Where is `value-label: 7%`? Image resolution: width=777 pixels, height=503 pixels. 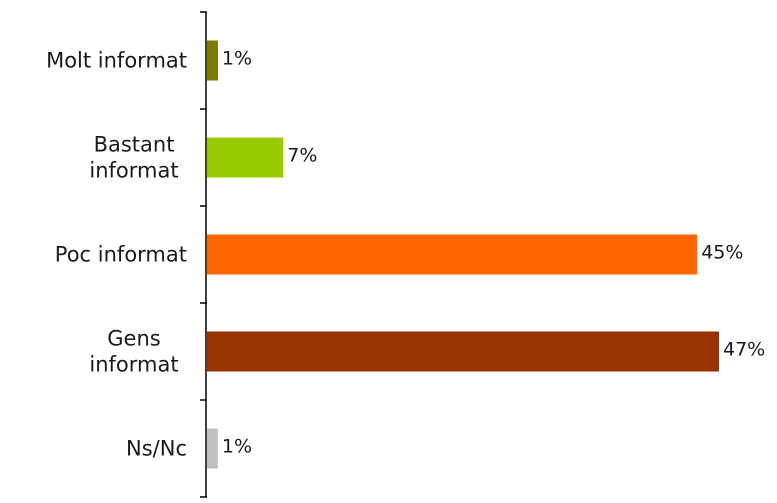 value-label: 7% is located at coordinates (302, 156).